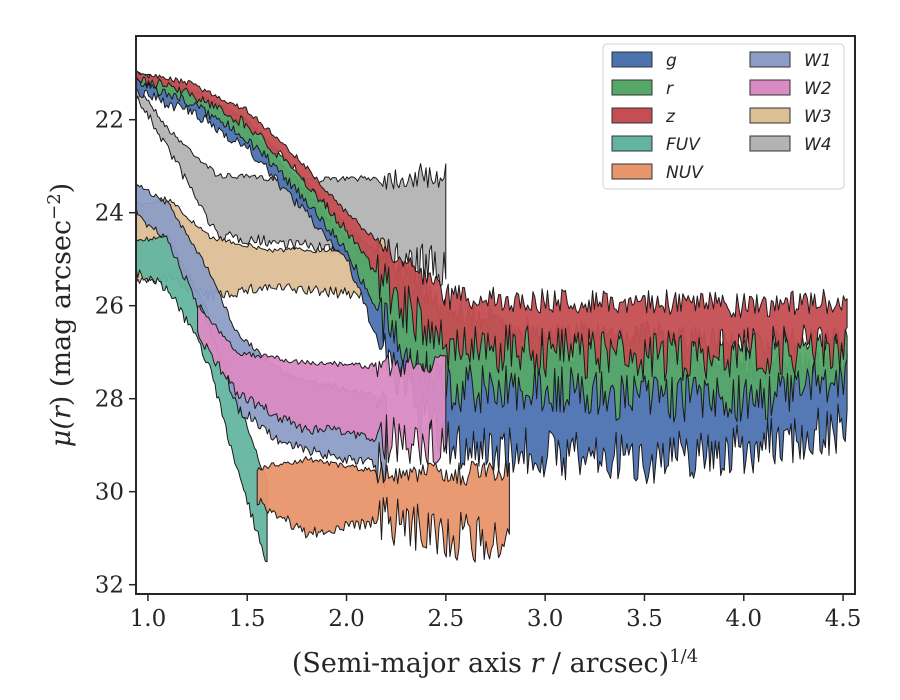 Image resolution: width=900 pixels, height=700 pixels. What do you see at coordinates (109, 586) in the screenshot?
I see `y-tick-label: 32` at bounding box center [109, 586].